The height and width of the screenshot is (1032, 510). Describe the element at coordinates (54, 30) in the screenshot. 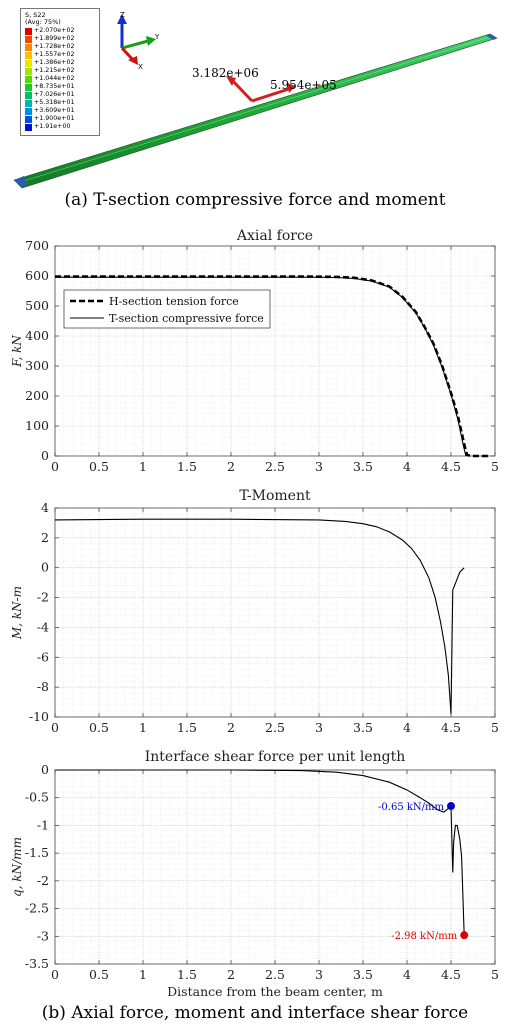

I see `legend-level-label: +2.070e+02` at that location.